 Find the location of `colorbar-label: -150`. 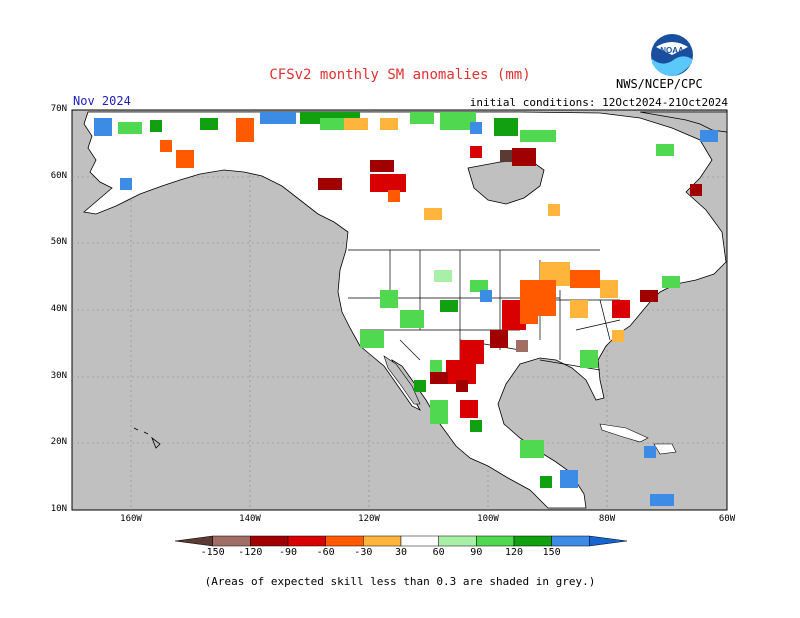

colorbar-label: -150 is located at coordinates (212, 552).